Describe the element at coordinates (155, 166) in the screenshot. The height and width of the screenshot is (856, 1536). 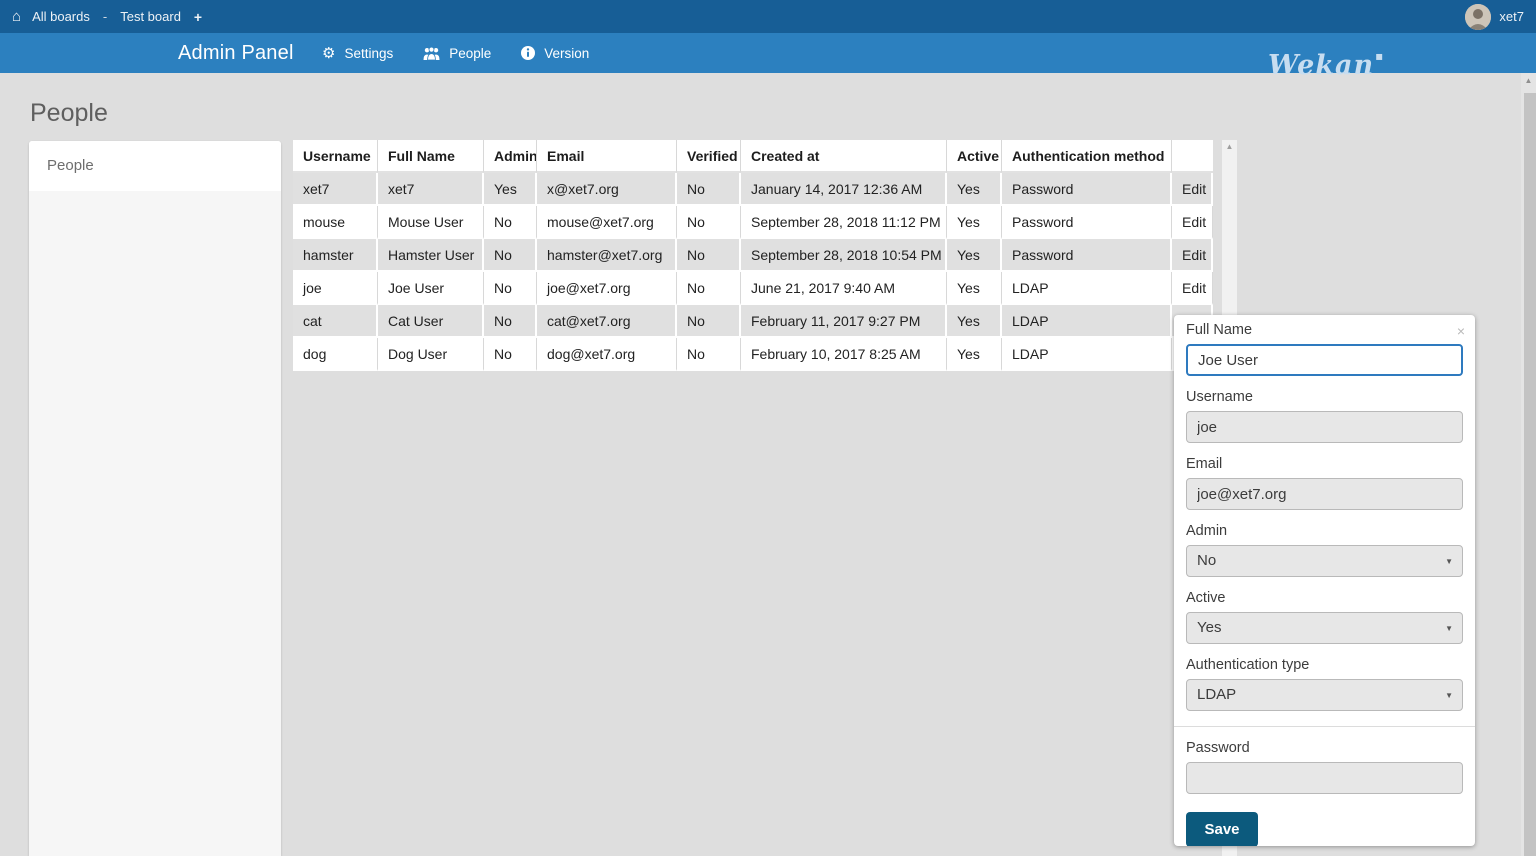
I see `sidebar-item-people: People` at that location.